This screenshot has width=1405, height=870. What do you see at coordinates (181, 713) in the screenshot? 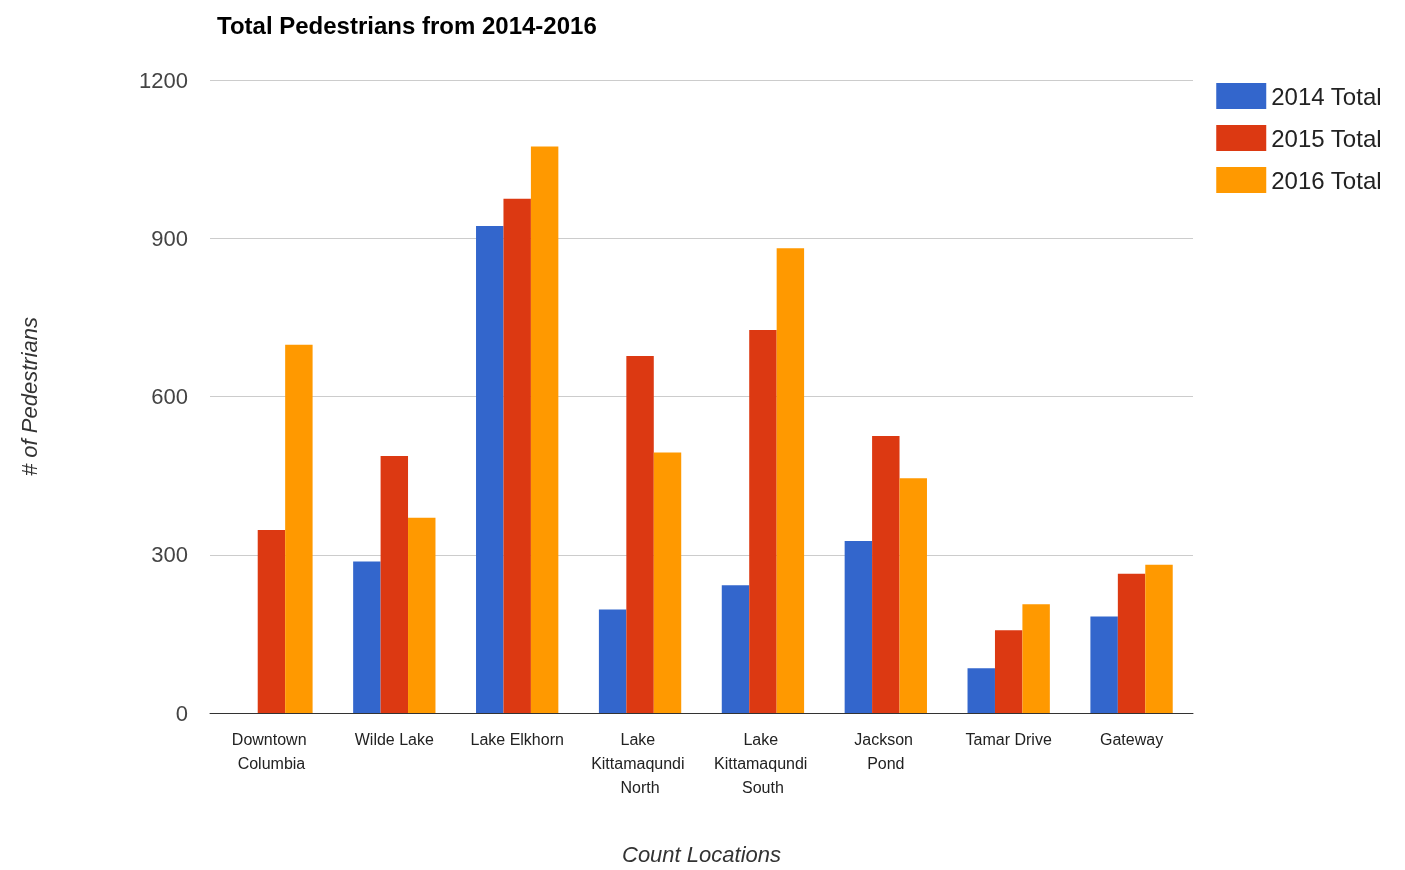
I see `y-tick-label: 0` at bounding box center [181, 713].